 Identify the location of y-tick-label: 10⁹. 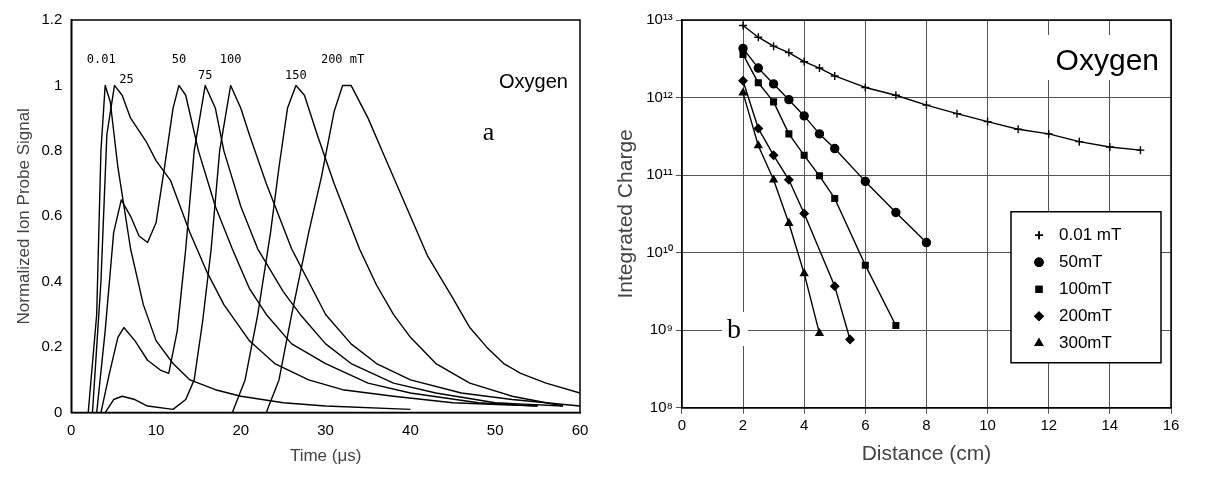
(661, 329).